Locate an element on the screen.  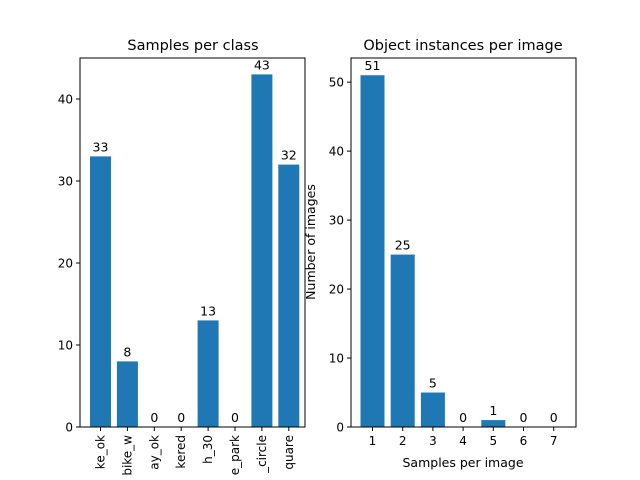
bar-value-label: 33 is located at coordinates (101, 146).